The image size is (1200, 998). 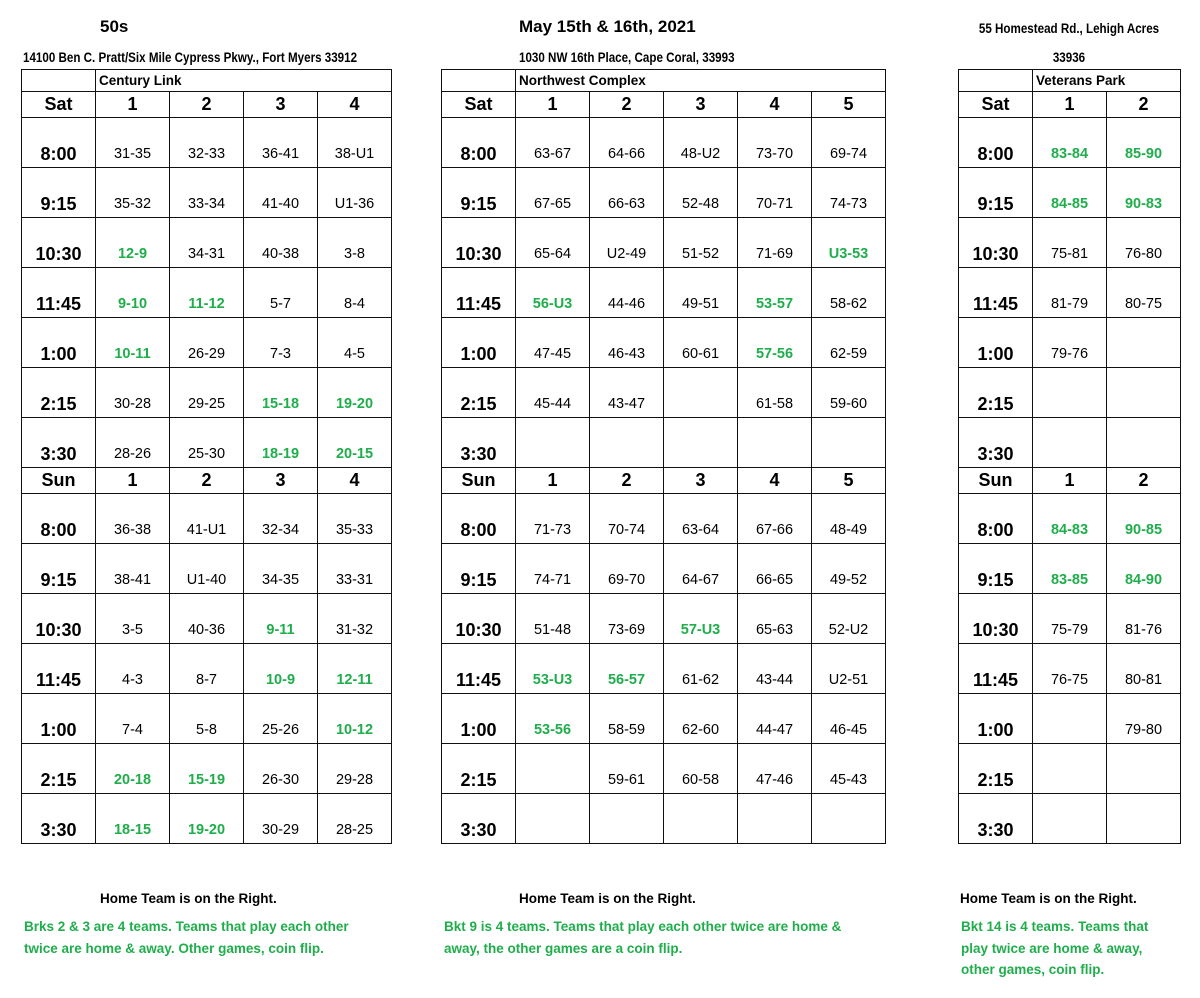 I want to click on game-cell: 10-11, so click(x=132, y=342).